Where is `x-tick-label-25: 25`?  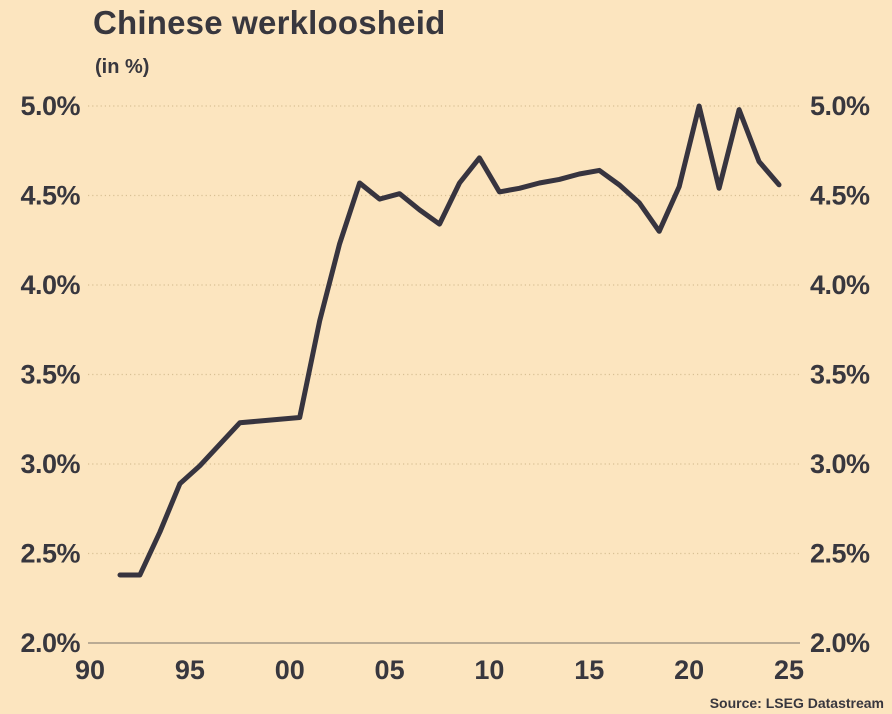
x-tick-label-25: 25 is located at coordinates (789, 670).